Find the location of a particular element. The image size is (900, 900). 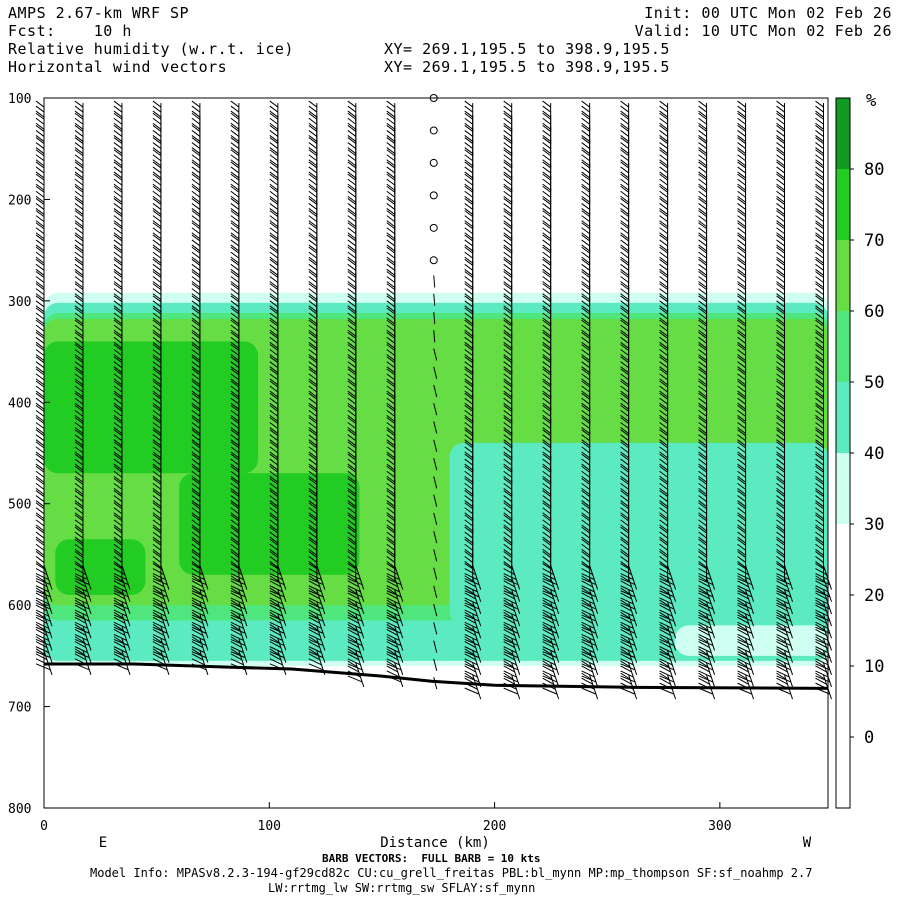

xy-line-1: XY= 269.1,195.5 to 398.9,195.5 is located at coordinates (527, 49).